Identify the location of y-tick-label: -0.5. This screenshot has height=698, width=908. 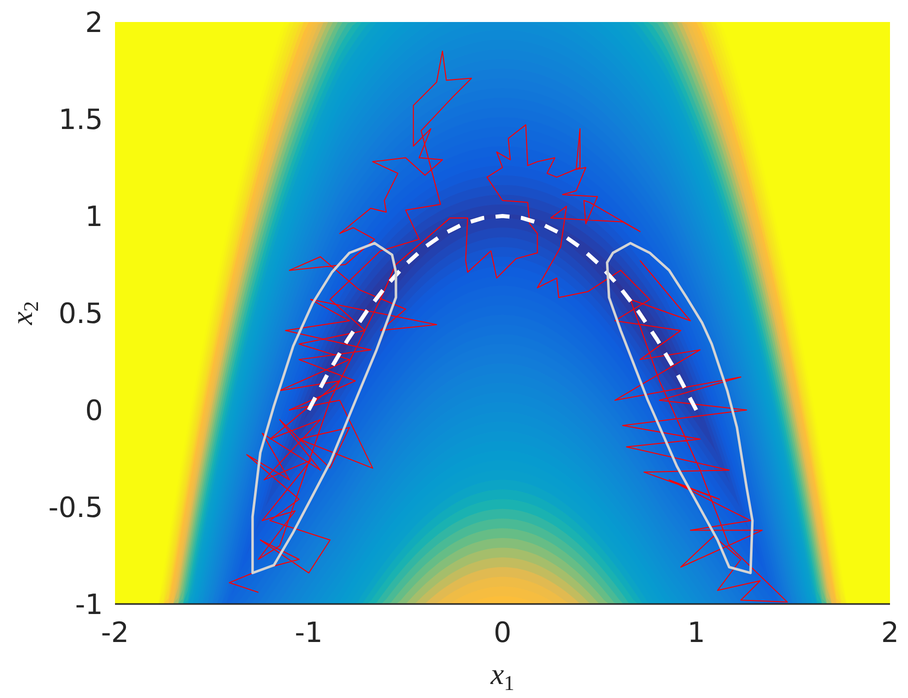
(75, 507).